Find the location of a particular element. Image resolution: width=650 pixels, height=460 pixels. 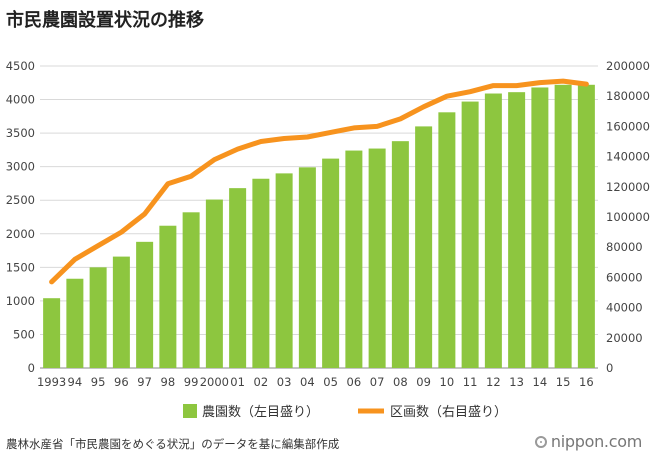

x-tick-label: 14 is located at coordinates (540, 382).